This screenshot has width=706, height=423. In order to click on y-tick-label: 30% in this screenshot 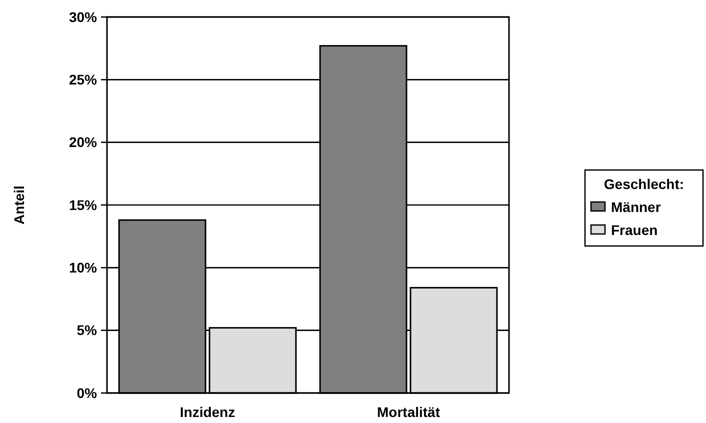, I will do `click(83, 16)`.